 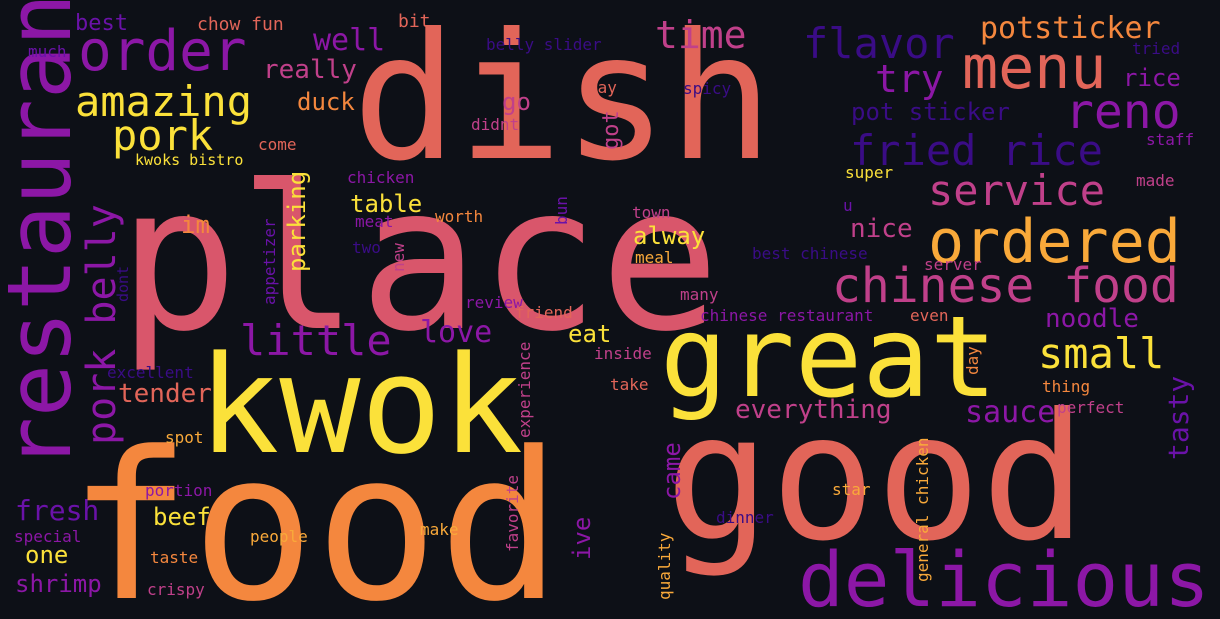 I want to click on word-pot-sticker: pot sticker, so click(x=930, y=112).